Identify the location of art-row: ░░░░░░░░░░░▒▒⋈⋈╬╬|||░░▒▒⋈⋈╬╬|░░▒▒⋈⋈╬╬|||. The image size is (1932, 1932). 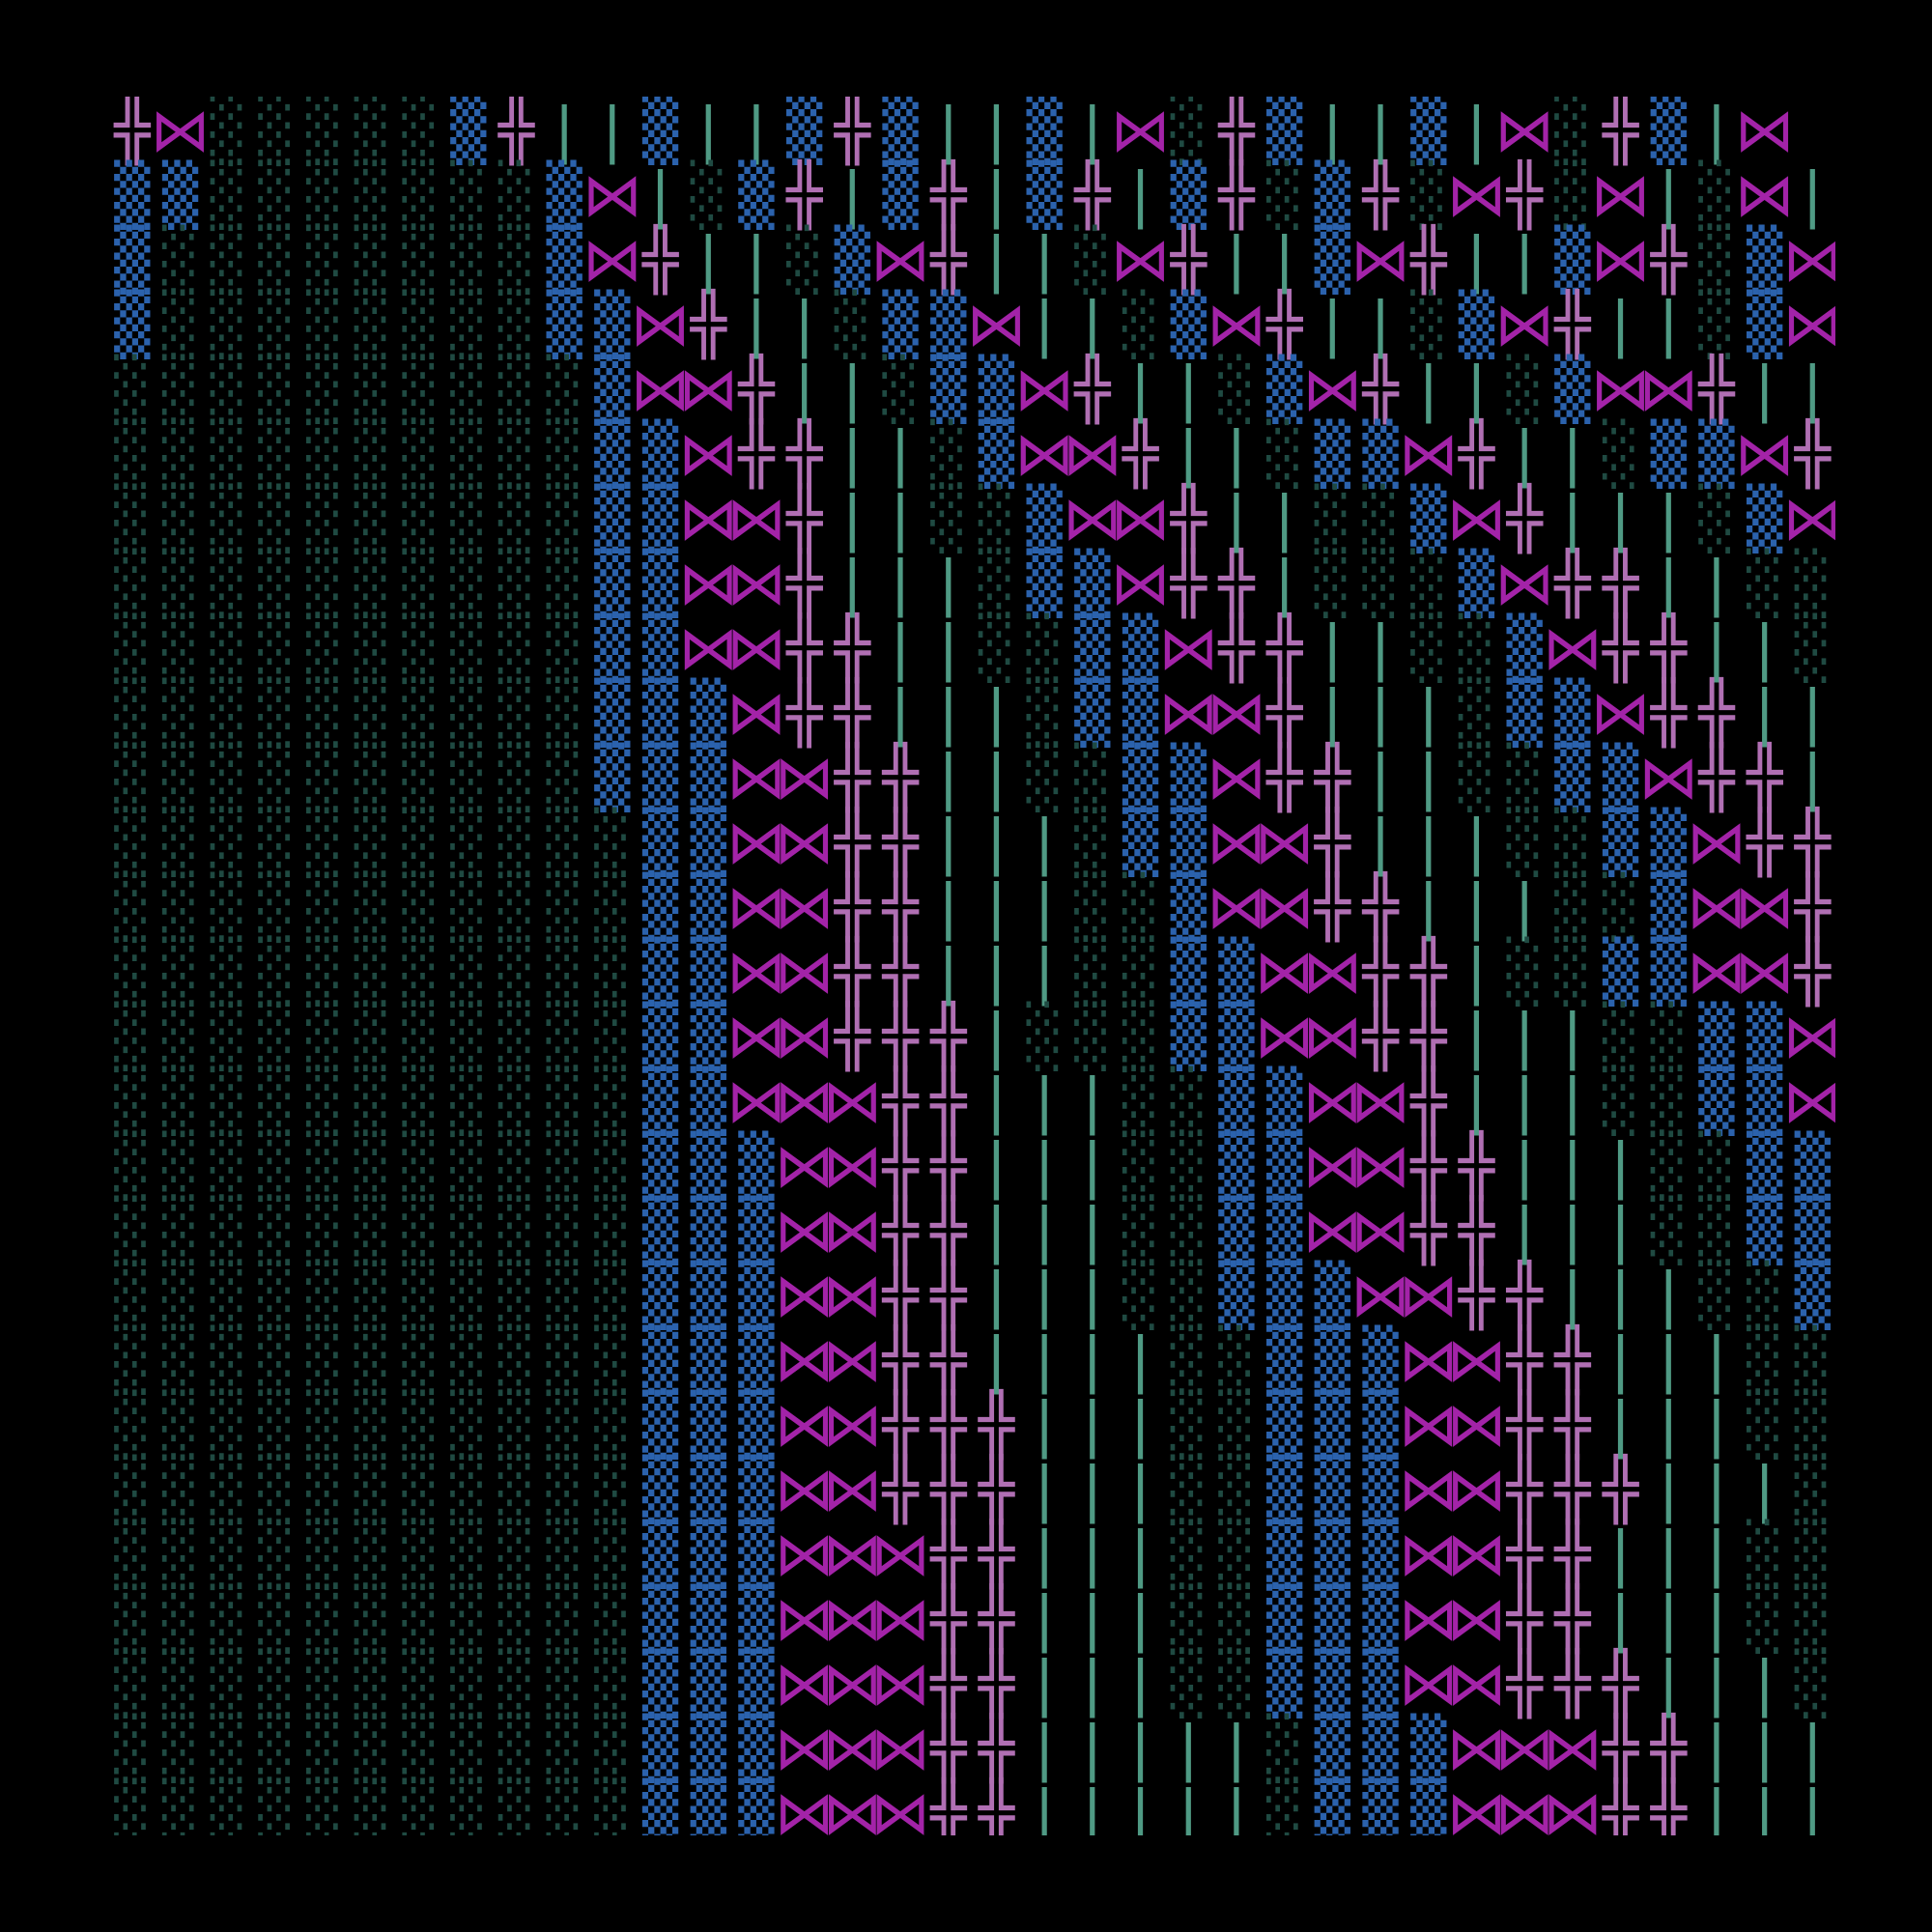
(1023, 971).